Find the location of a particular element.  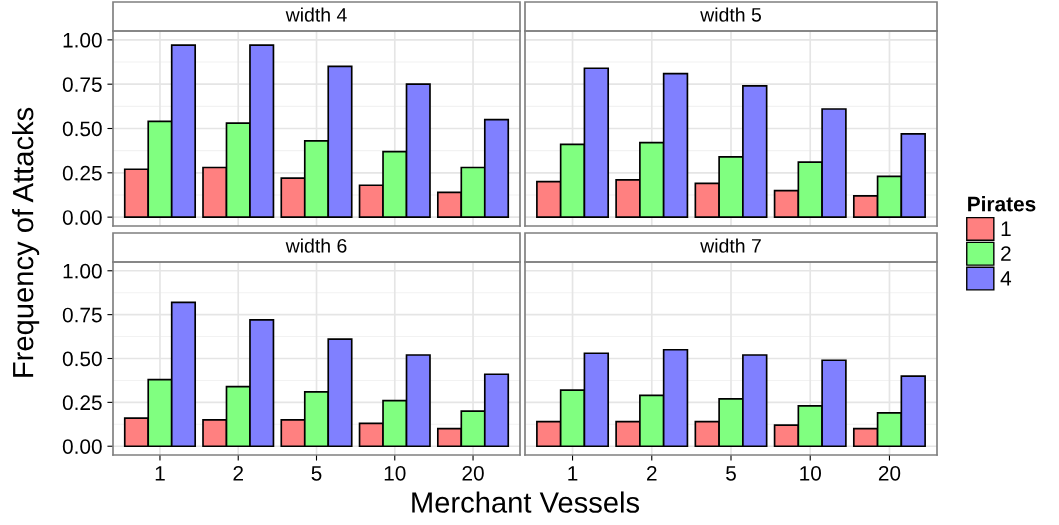

legend-label: 1 is located at coordinates (1006, 228).